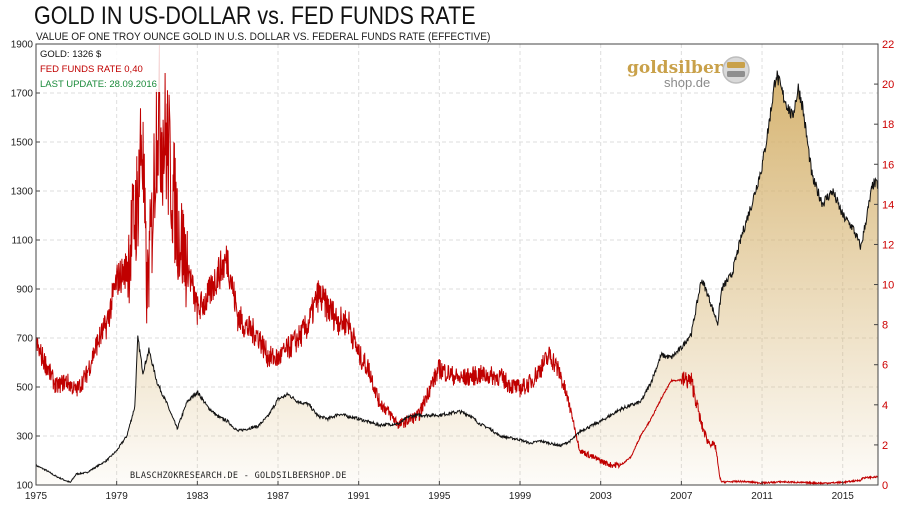 Image resolution: width=900 pixels, height=505 pixels. I want to click on right-tick-label: 0, so click(885, 486).